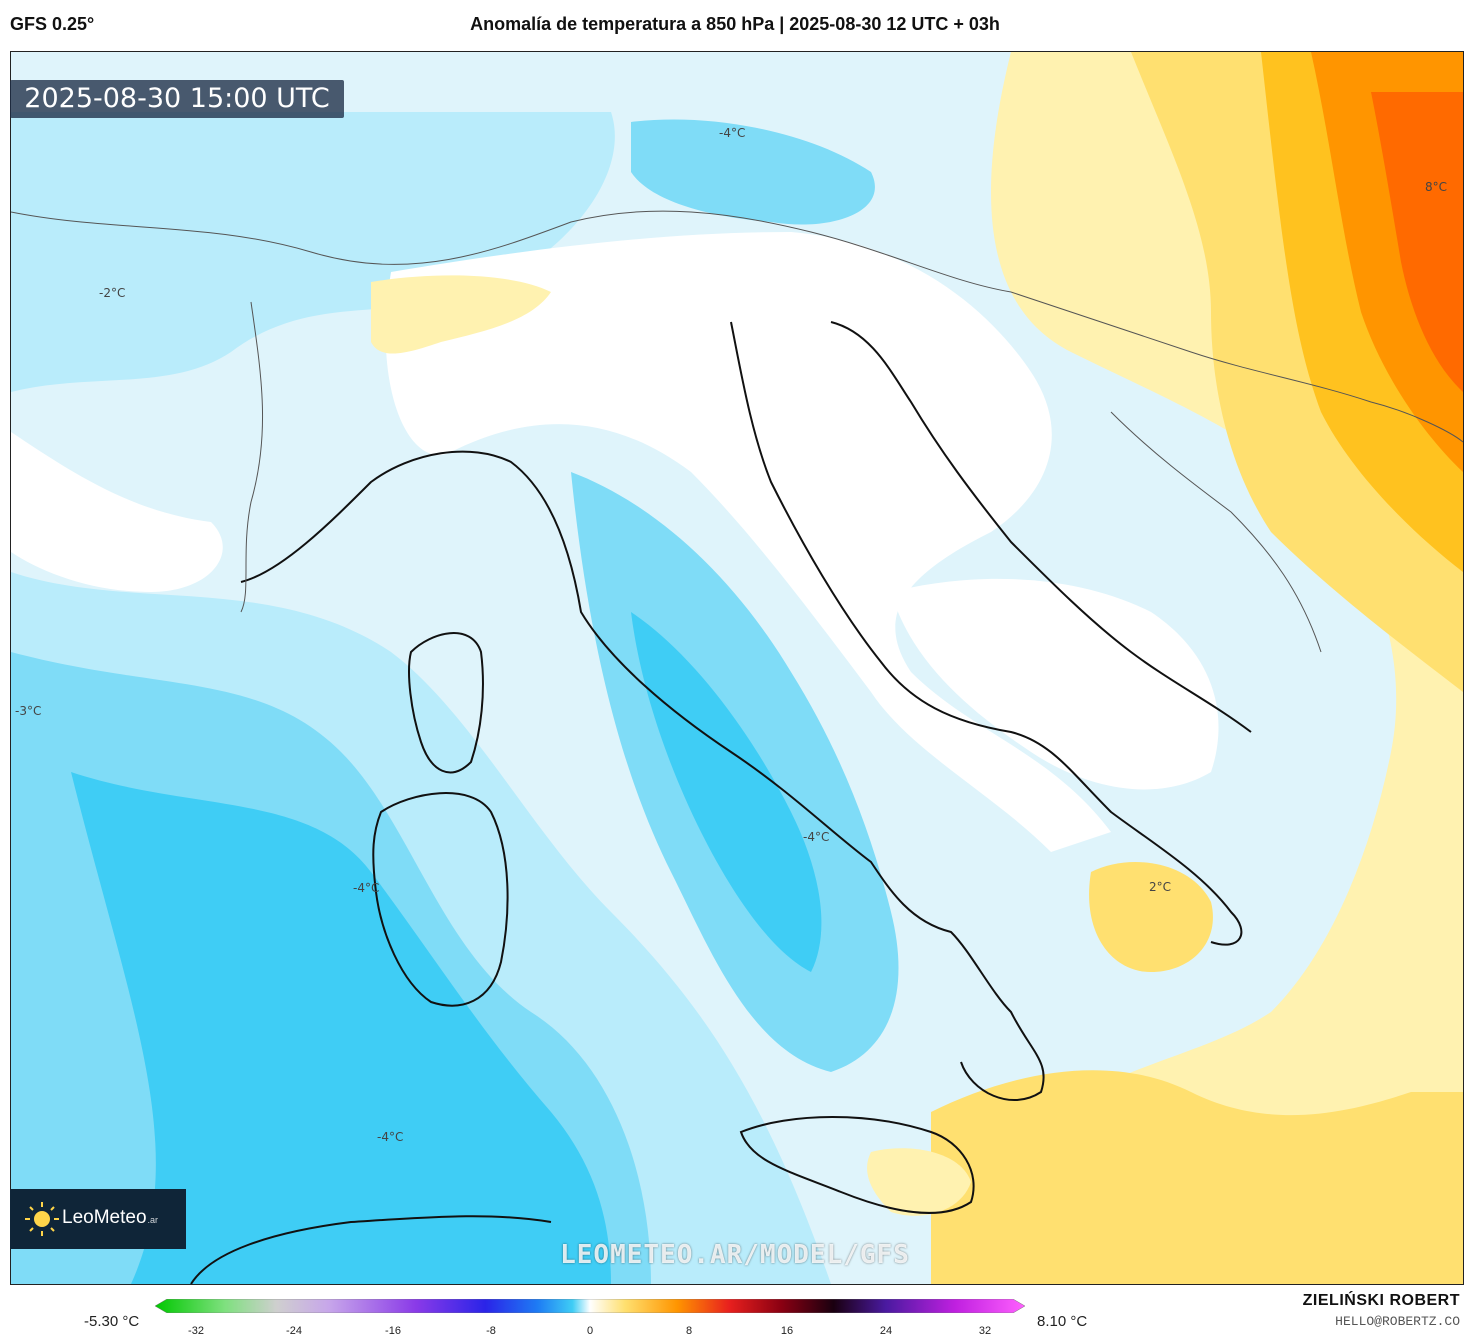  Describe the element at coordinates (252, 457) in the screenshot. I see `border-france-italy` at that location.